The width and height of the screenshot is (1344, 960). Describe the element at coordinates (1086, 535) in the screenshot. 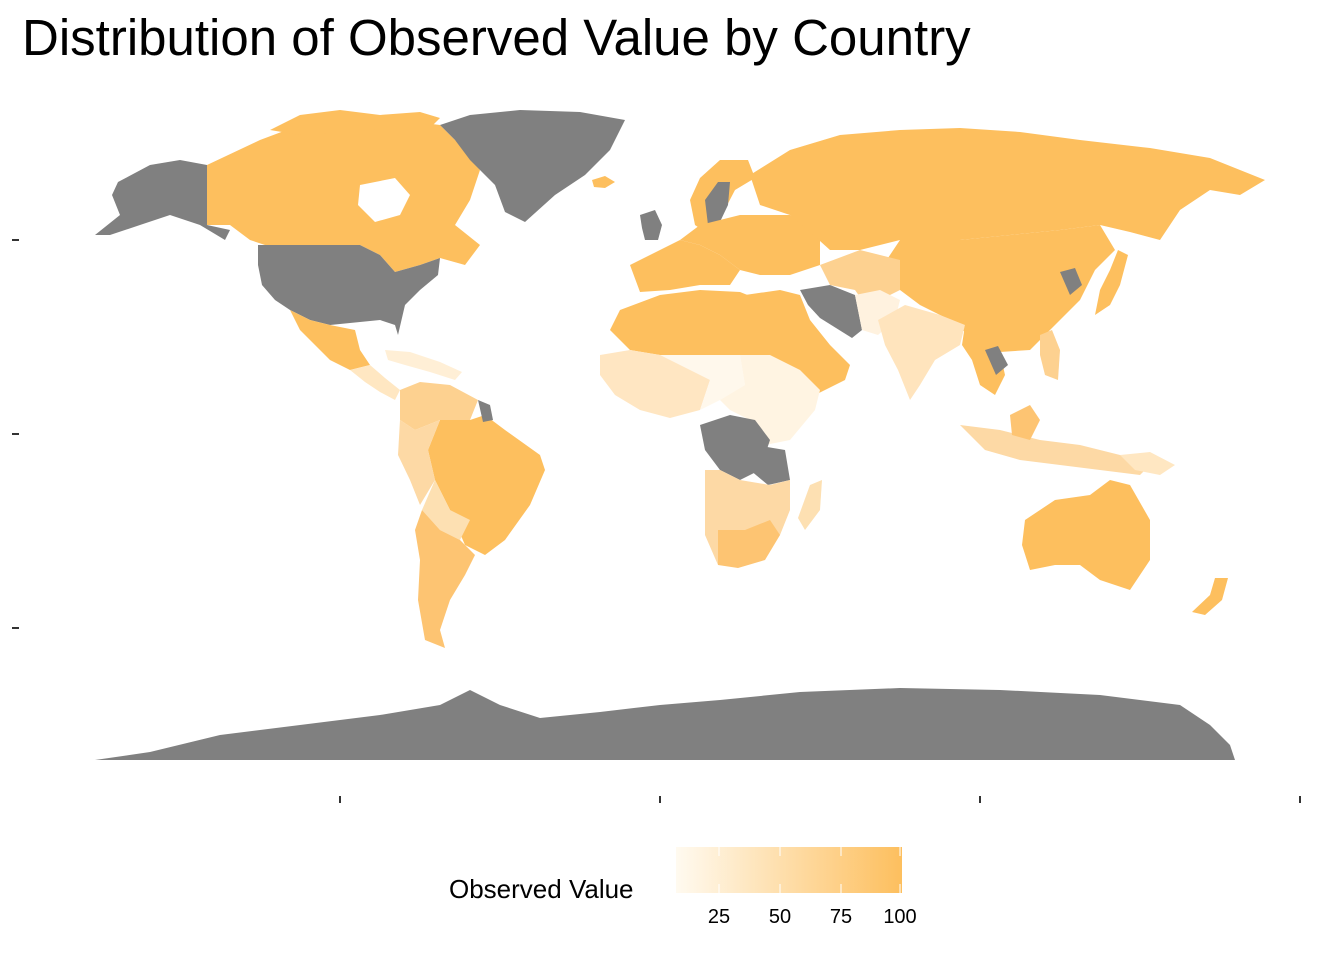

I see `region-australia` at that location.